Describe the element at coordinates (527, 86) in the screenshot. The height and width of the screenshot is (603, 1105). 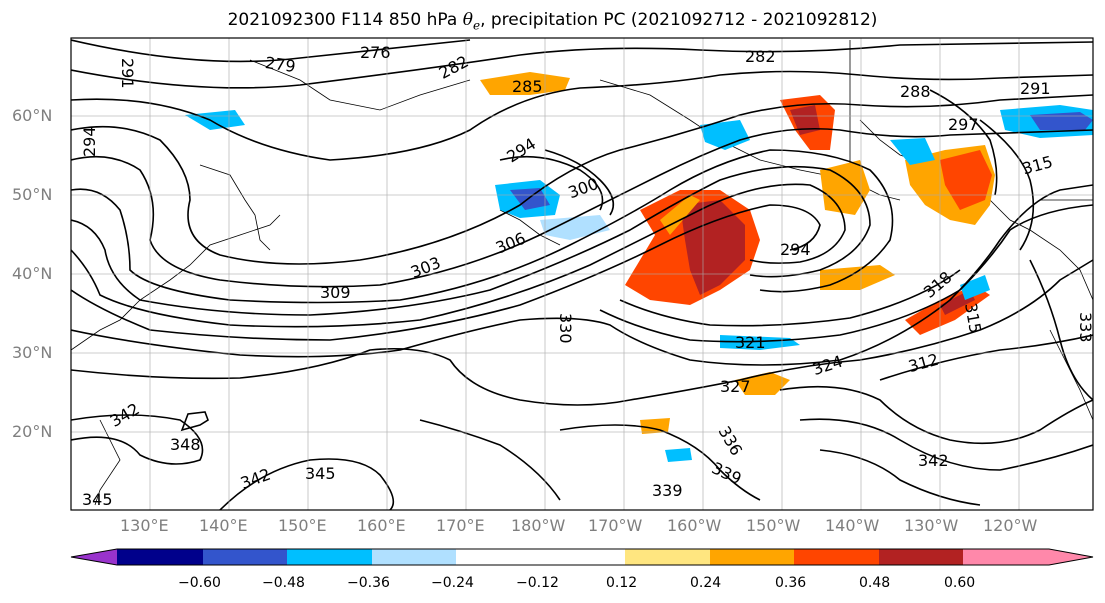
I see `contour-label: 285` at that location.